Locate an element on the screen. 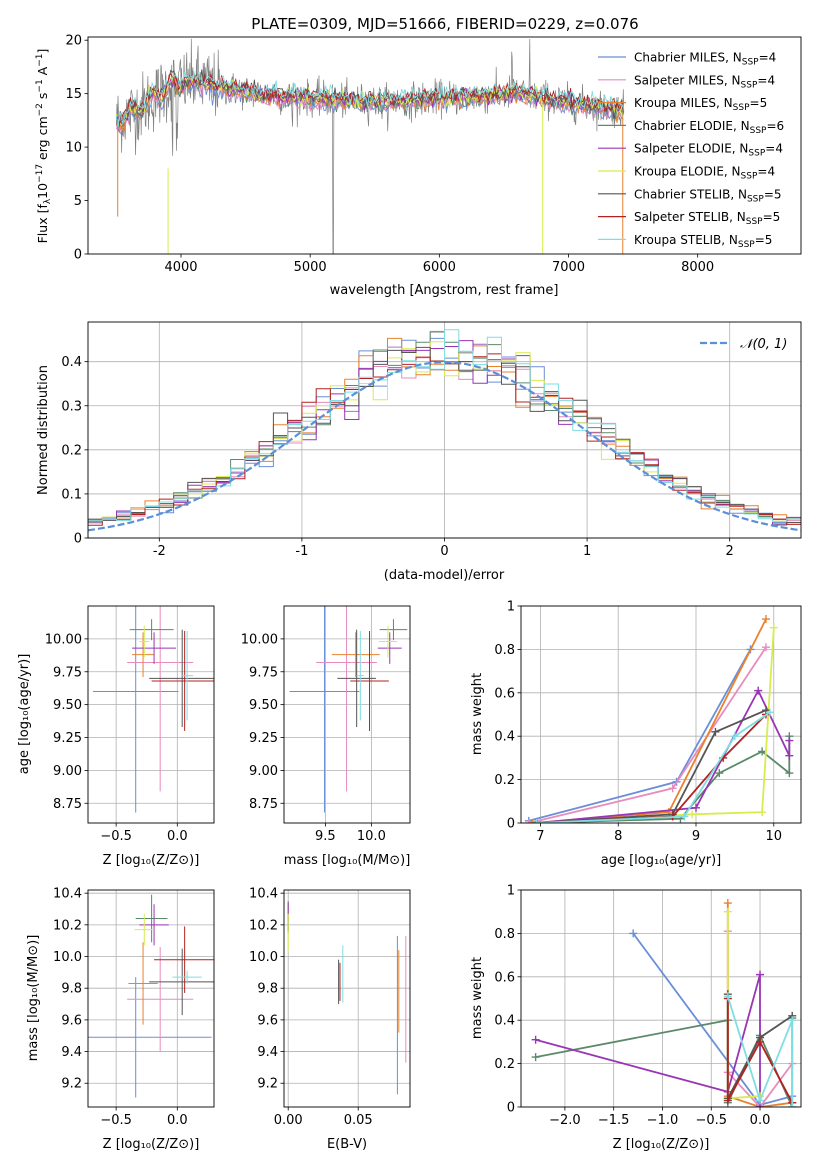  x-tick-label: −1.5 is located at coordinates (614, 1120).